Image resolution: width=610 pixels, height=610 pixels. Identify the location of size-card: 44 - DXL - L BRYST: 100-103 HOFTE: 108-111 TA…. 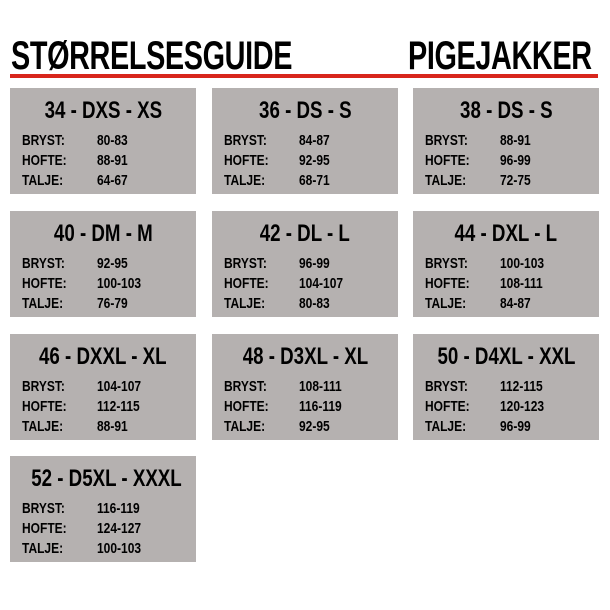
(506, 264).